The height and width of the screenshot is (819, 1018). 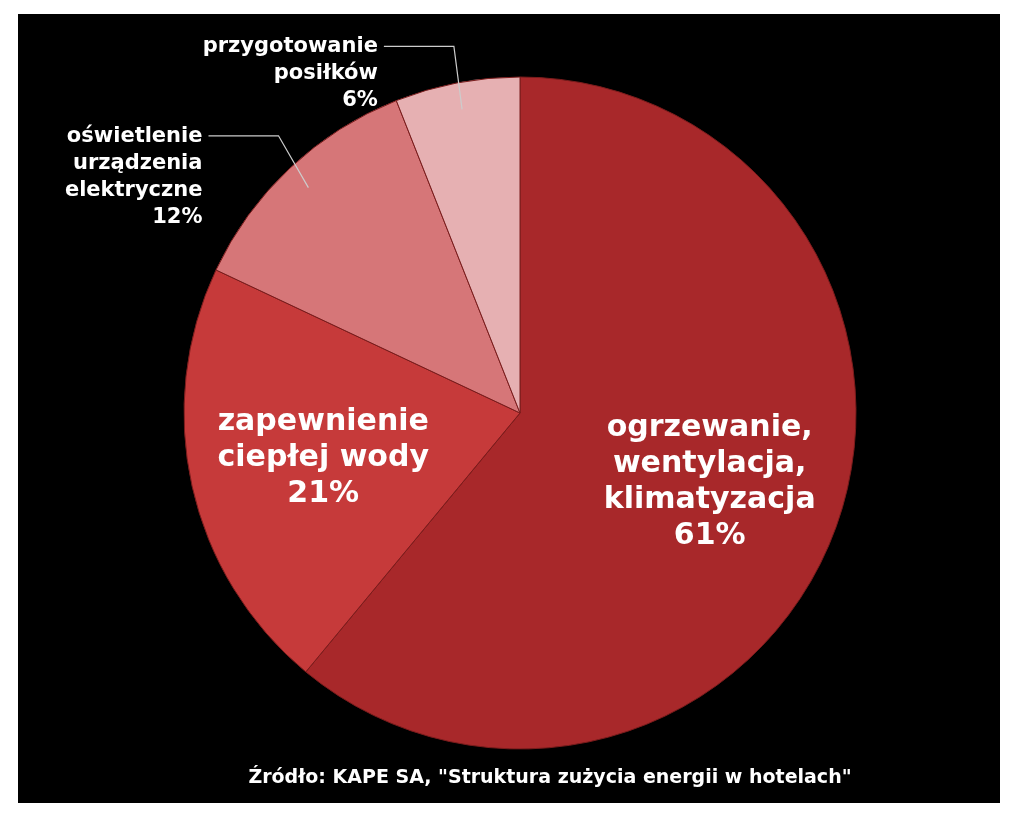 I want to click on data-label: 6%, so click(x=360, y=99).